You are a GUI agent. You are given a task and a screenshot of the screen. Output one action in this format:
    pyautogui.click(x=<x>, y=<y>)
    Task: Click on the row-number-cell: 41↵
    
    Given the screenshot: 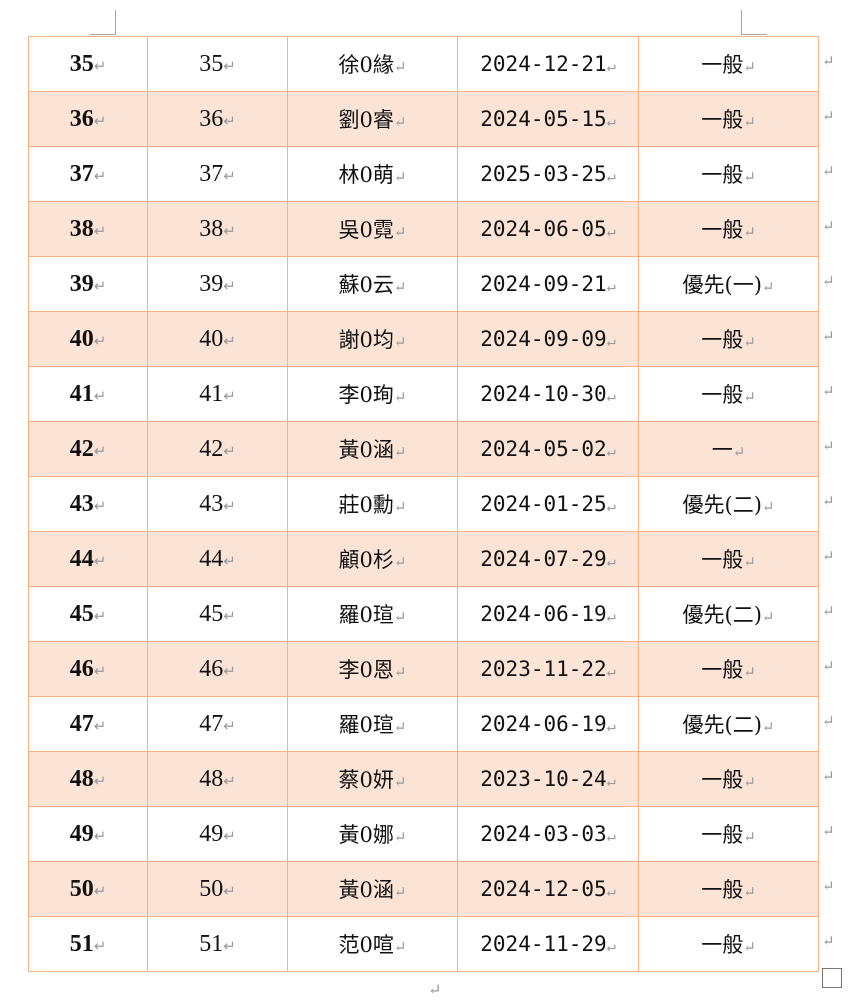 What is the action you would take?
    pyautogui.click(x=88, y=394)
    